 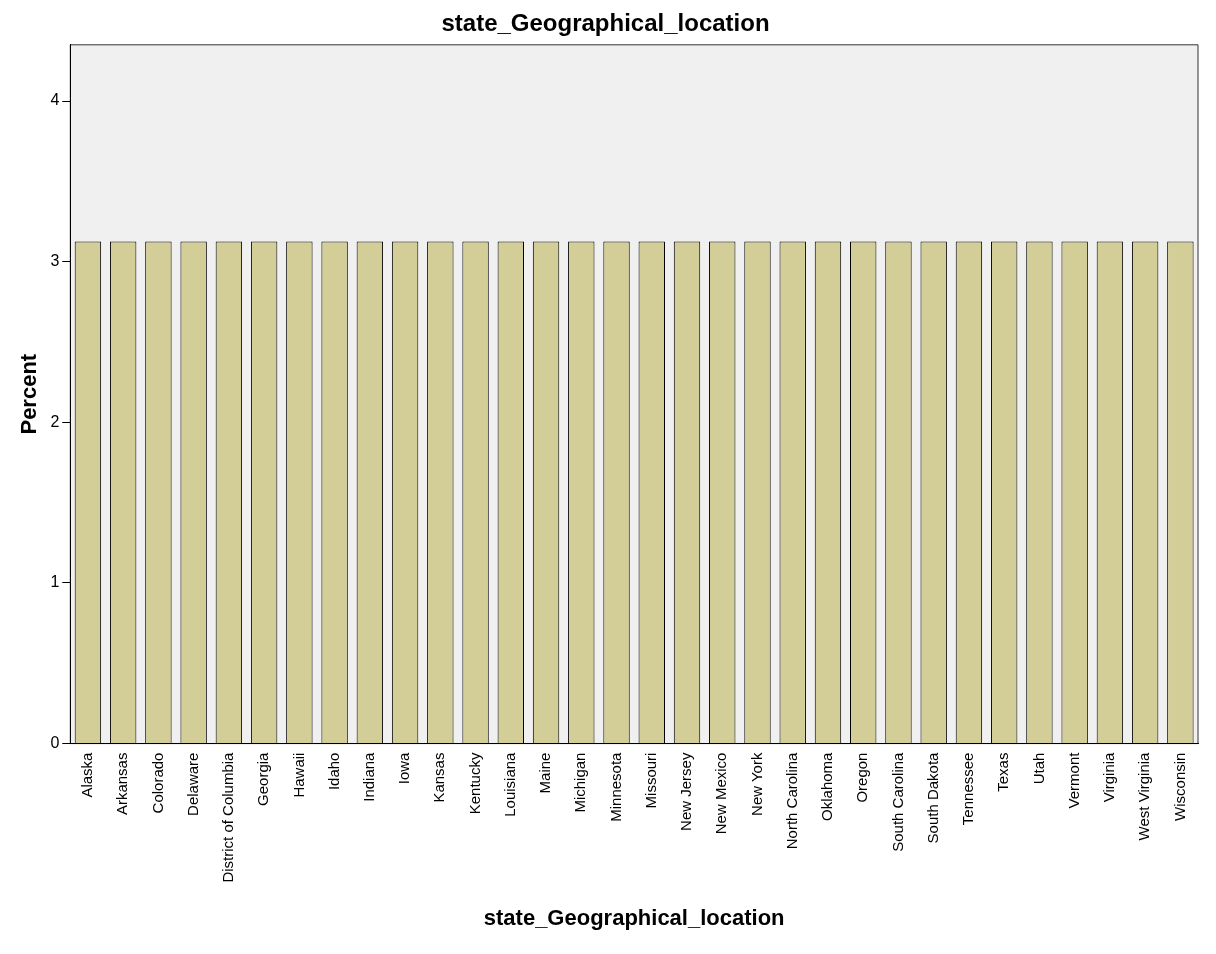 What do you see at coordinates (580, 782) in the screenshot?
I see `x-tick-label: Michigan` at bounding box center [580, 782].